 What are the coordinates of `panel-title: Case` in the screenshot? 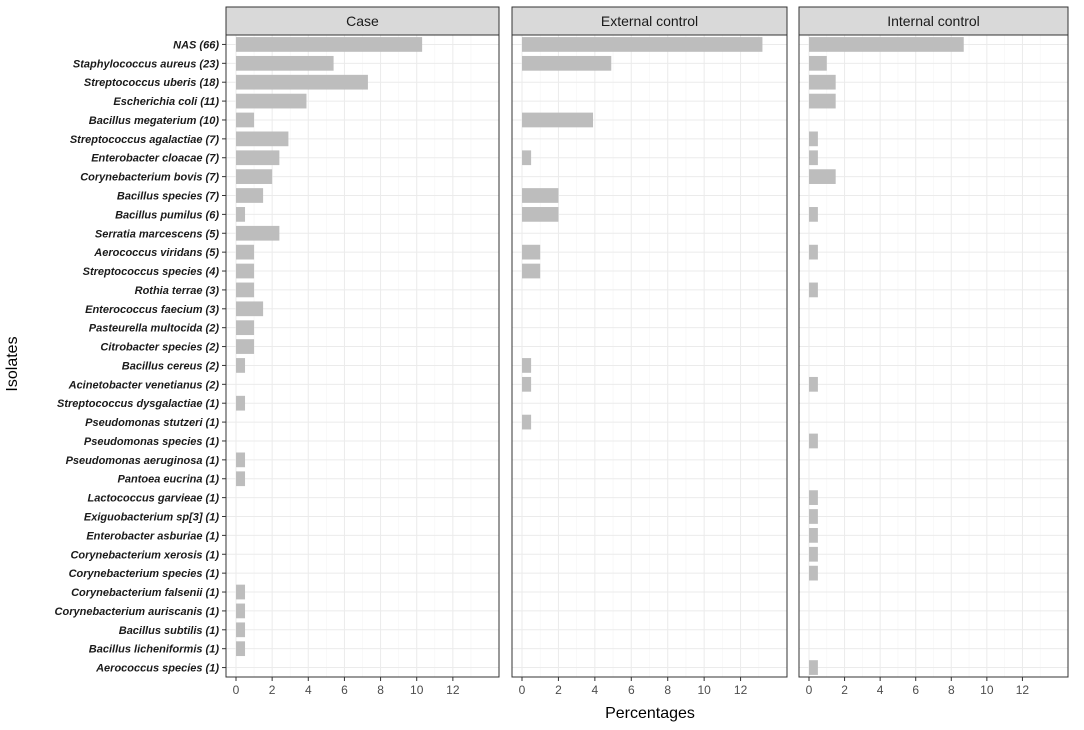 It's located at (362, 21).